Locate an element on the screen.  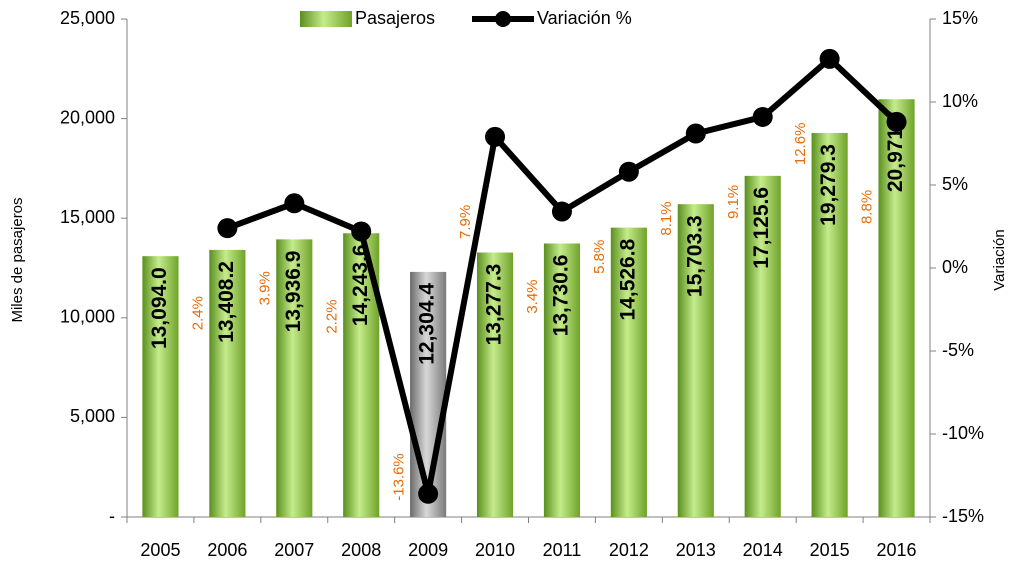
x-tick-label: 2006 is located at coordinates (227, 550).